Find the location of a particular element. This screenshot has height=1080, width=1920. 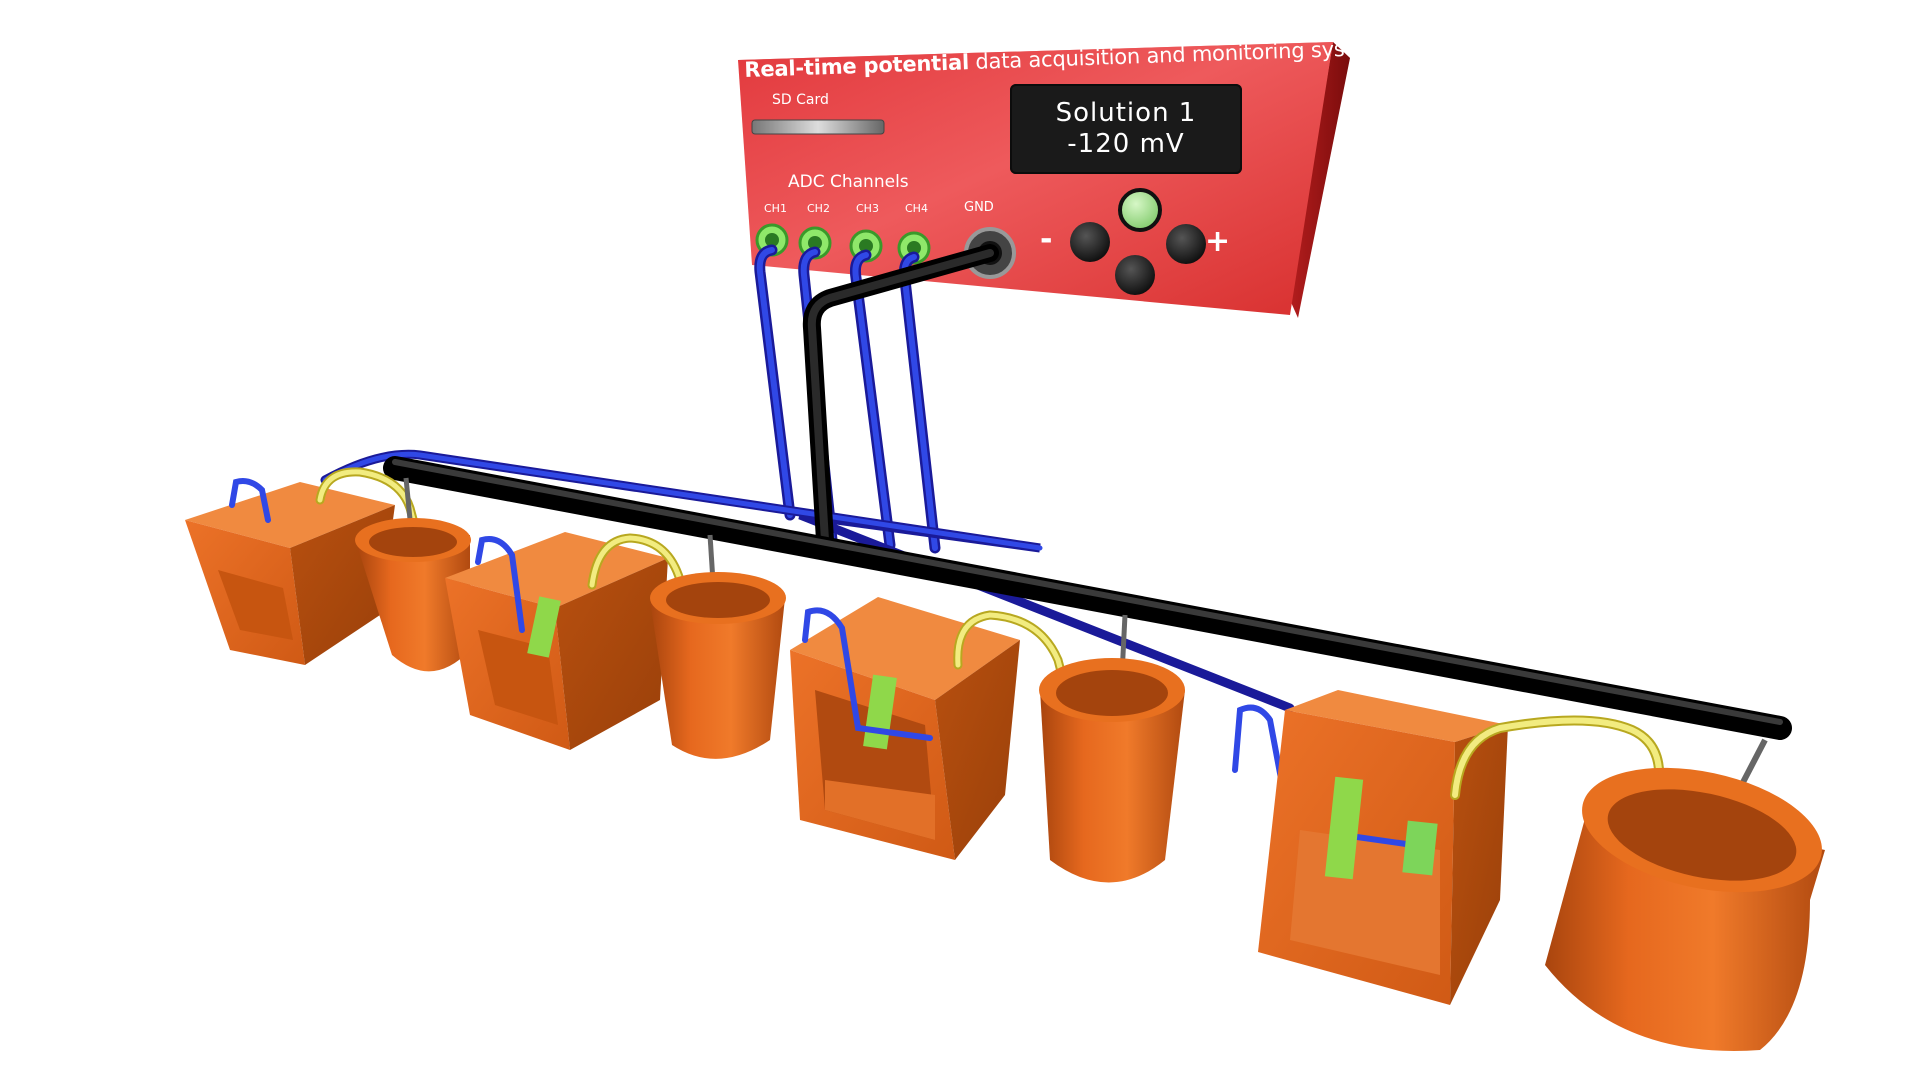

ch4-label: CH4 is located at coordinates (916, 208).